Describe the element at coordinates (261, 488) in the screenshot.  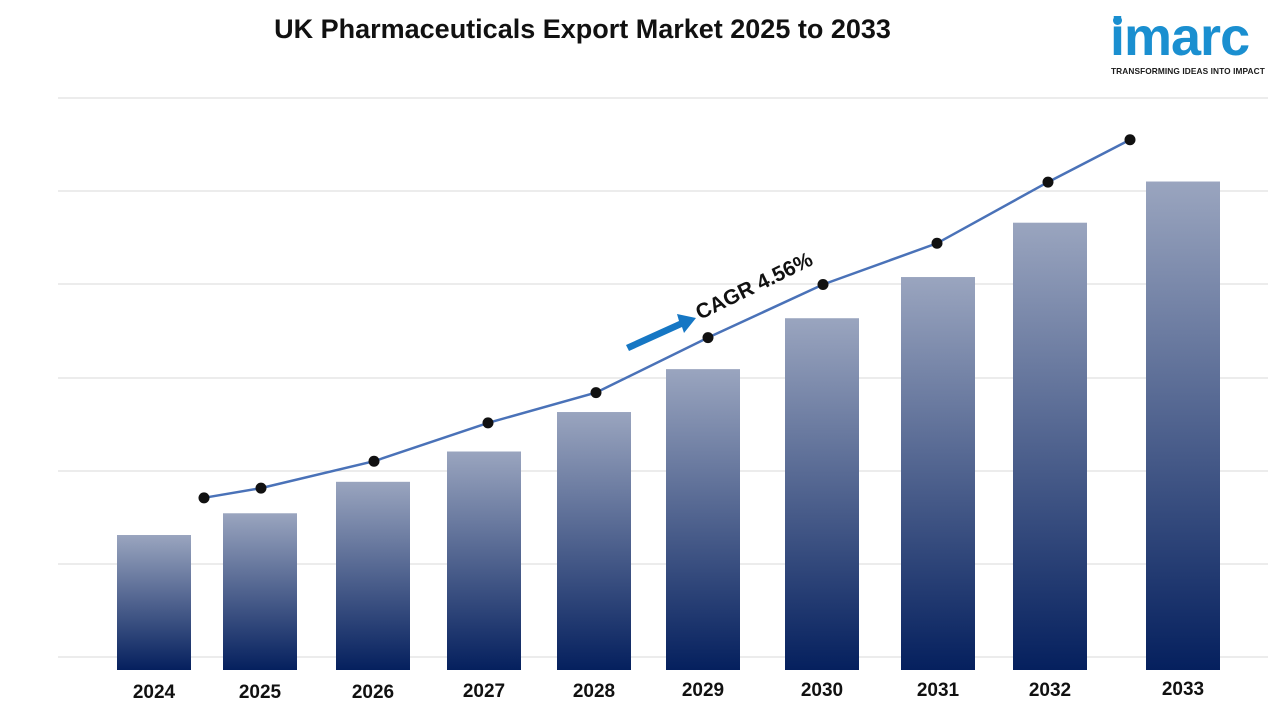
I see `trend-point-2025` at that location.